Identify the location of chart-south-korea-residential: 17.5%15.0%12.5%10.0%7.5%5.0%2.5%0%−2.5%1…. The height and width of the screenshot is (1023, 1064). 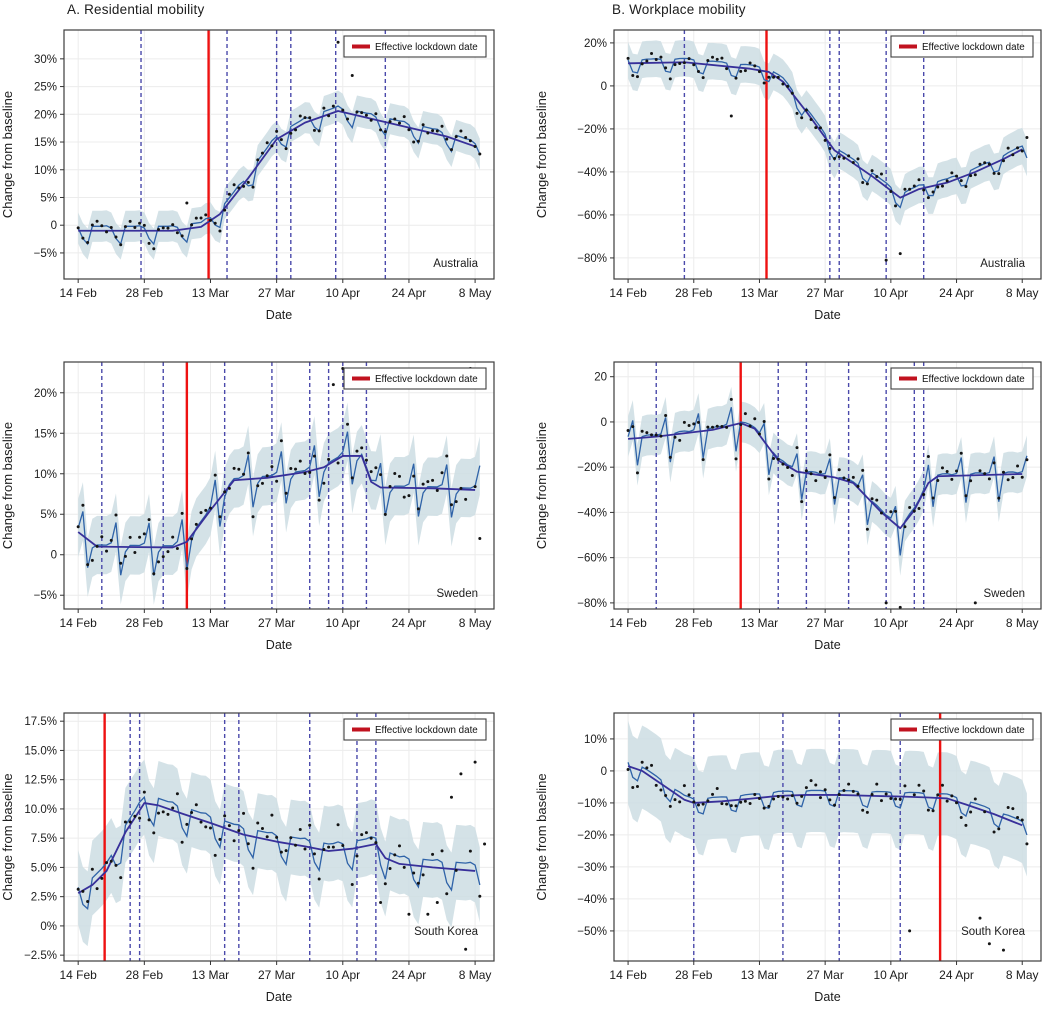
(247, 858).